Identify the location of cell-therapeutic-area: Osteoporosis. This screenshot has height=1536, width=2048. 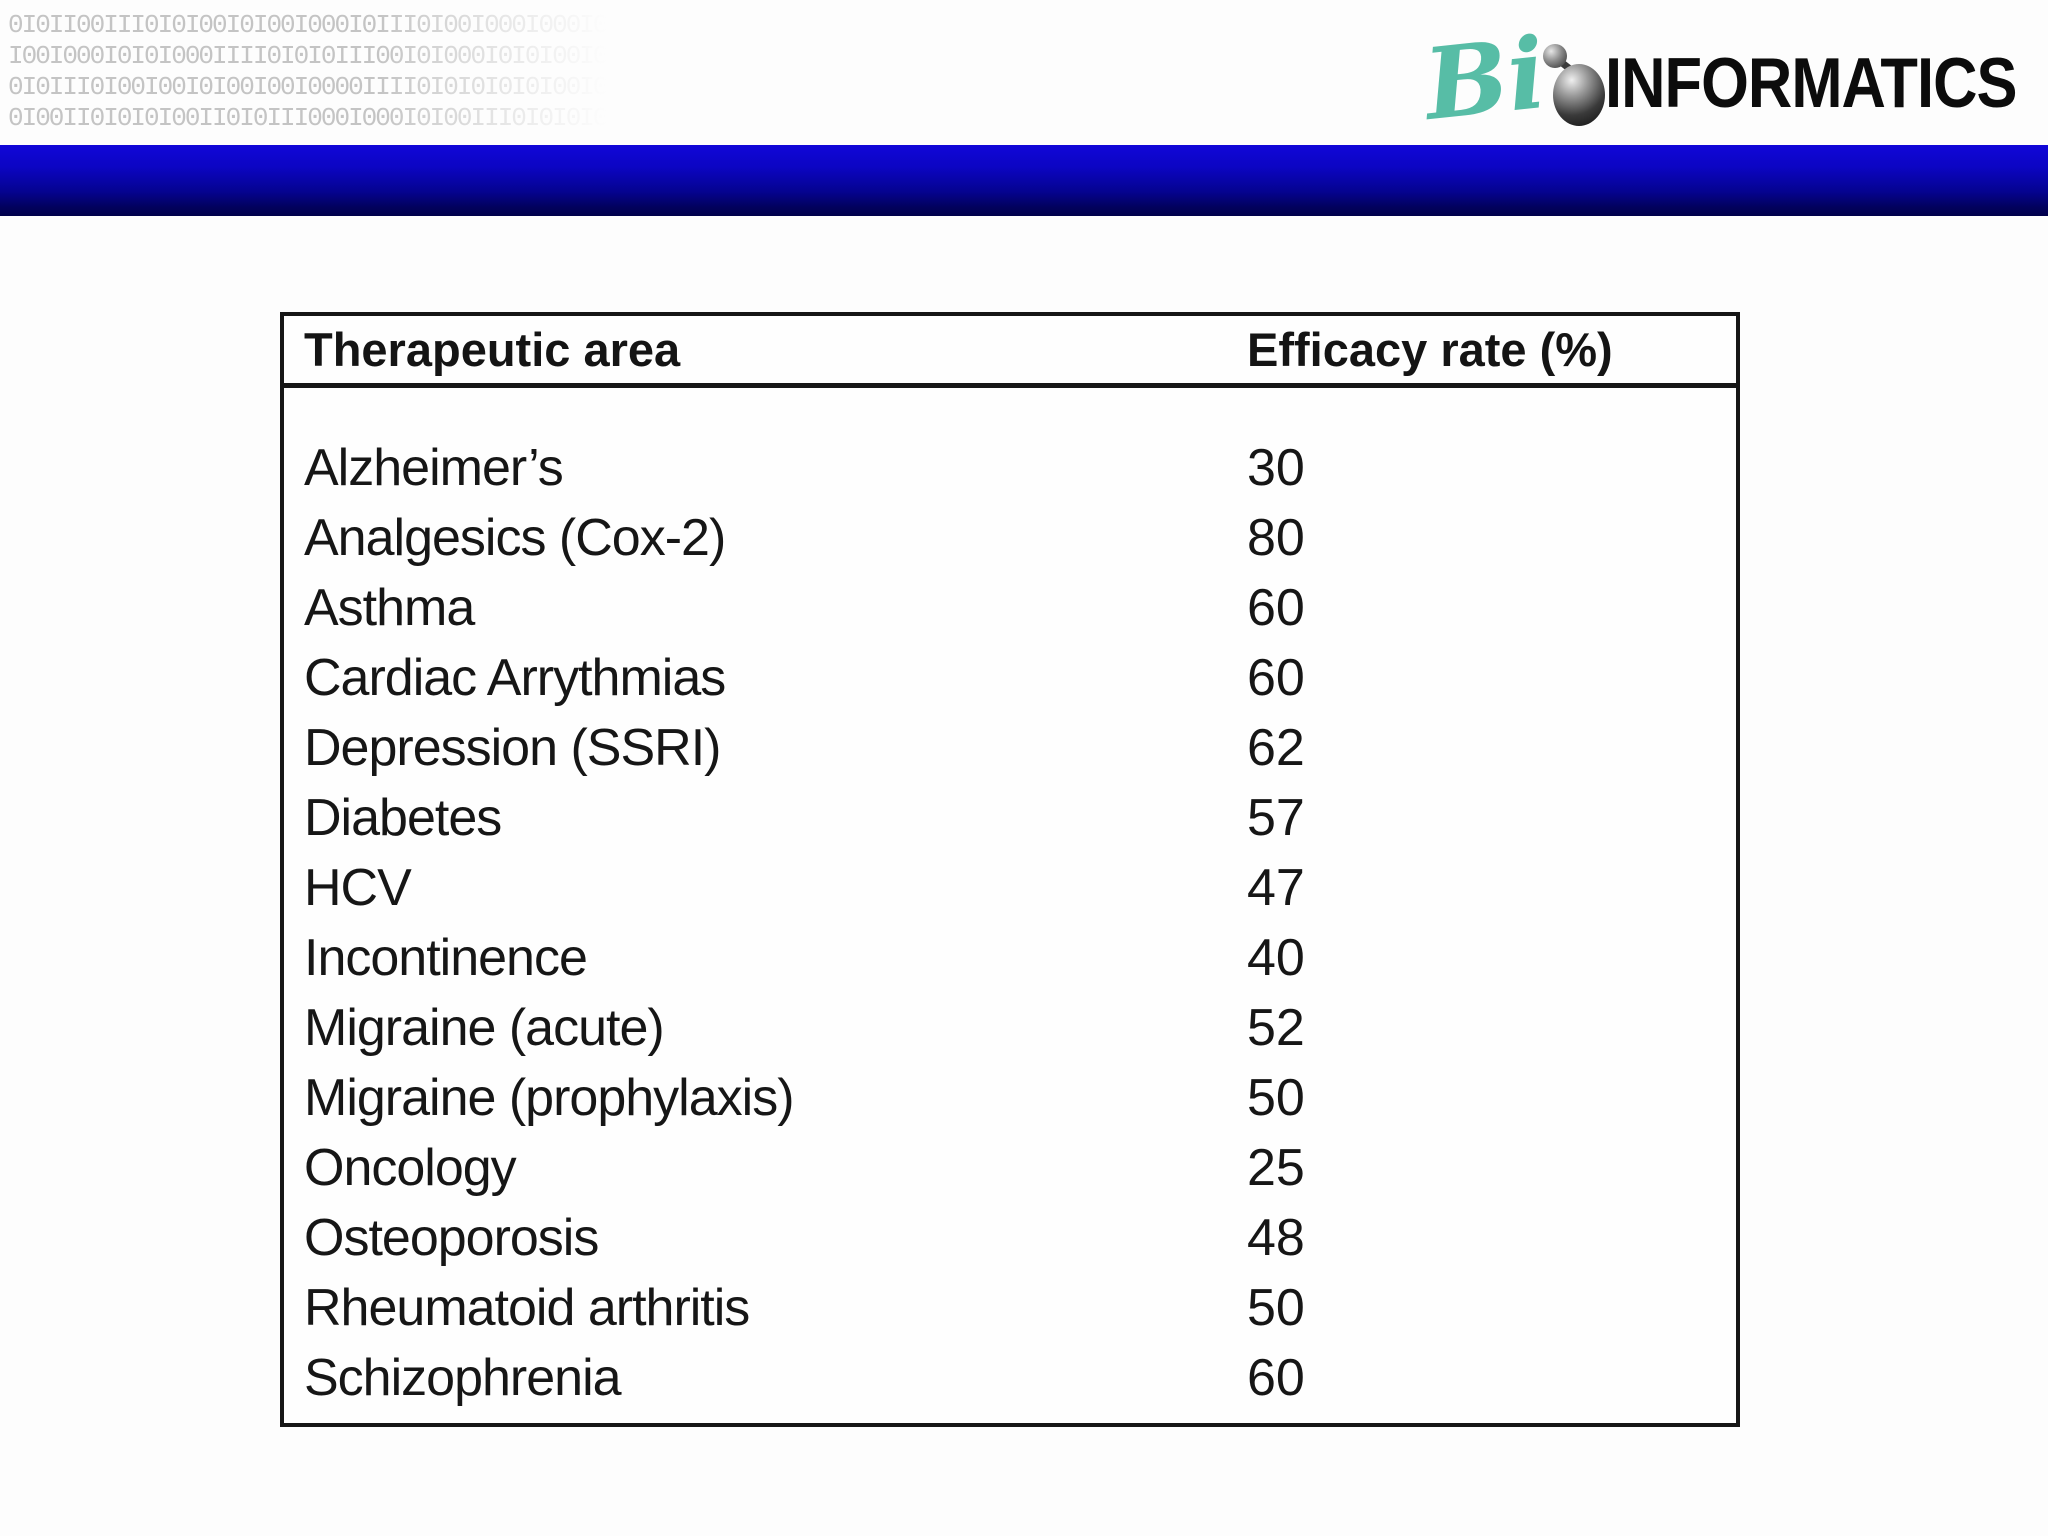
(451, 1238).